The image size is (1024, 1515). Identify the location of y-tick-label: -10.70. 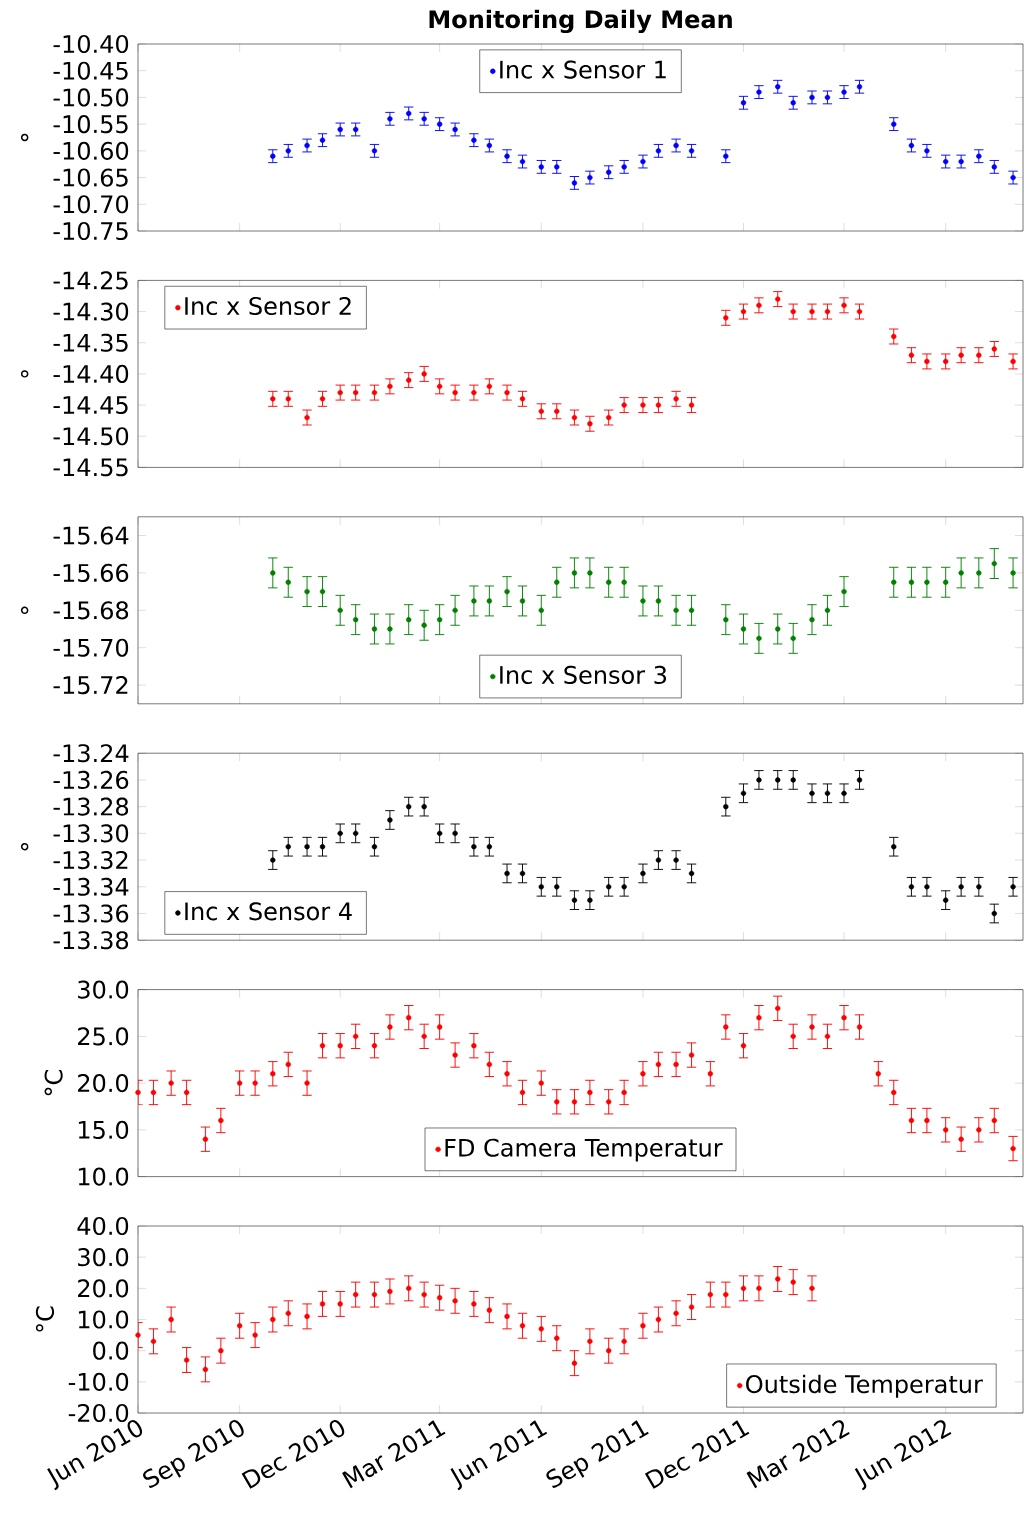
(91, 204).